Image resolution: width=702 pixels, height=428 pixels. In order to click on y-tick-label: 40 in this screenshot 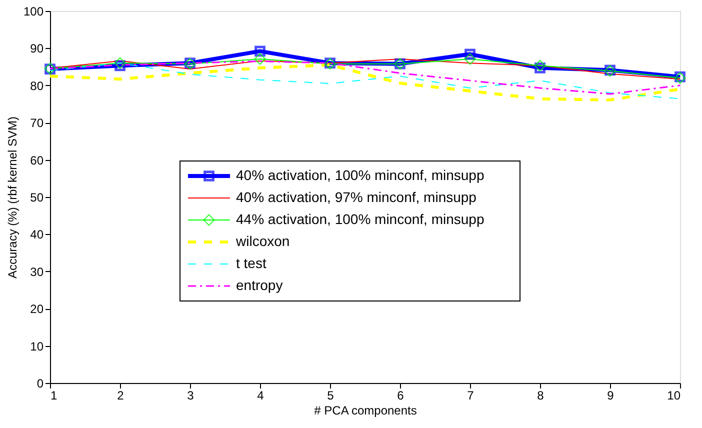, I will do `click(37, 235)`.